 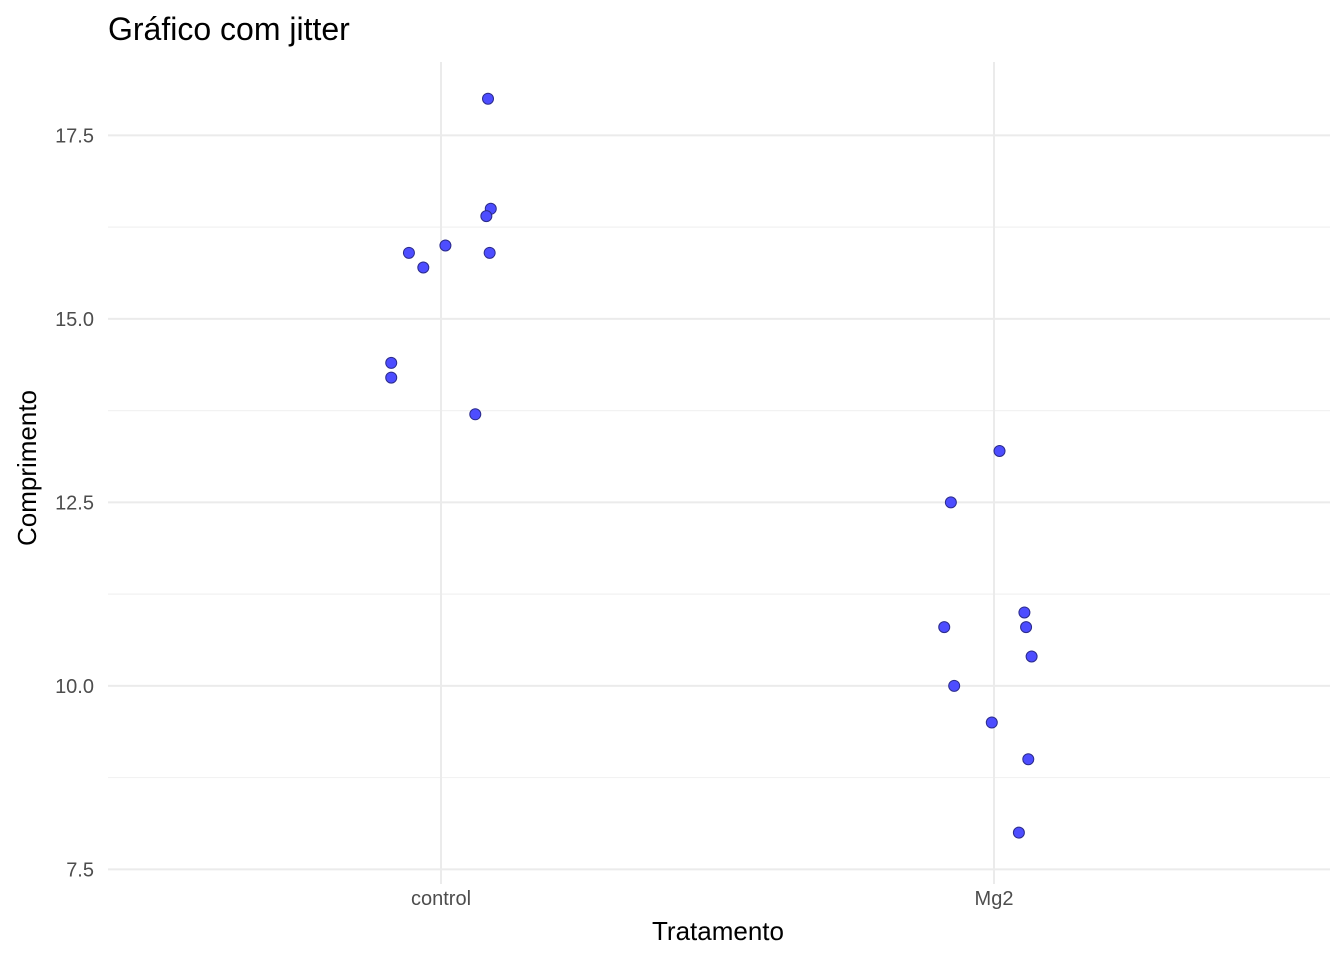 What do you see at coordinates (229, 29) in the screenshot?
I see `chart-title: Gráfico com jitter` at bounding box center [229, 29].